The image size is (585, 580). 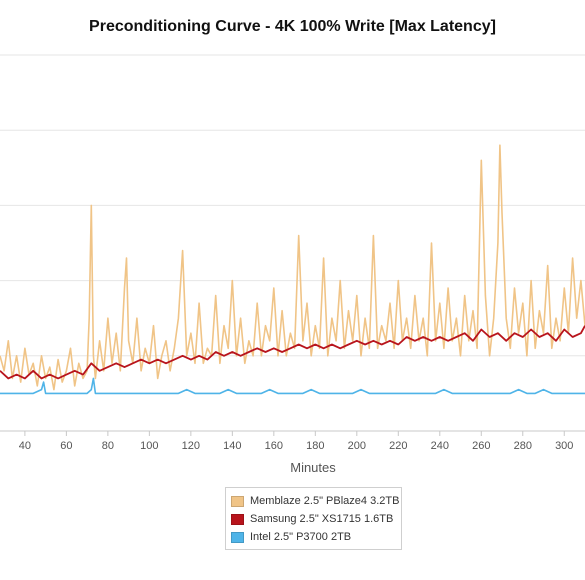 I want to click on legend-item-samsung: Samsung 2.5" XS1715 1.6TB, so click(x=313, y=519).